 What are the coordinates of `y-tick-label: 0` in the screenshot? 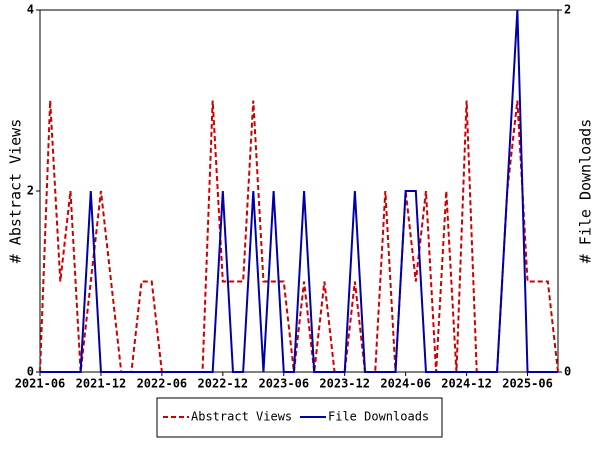 It's located at (30, 372).